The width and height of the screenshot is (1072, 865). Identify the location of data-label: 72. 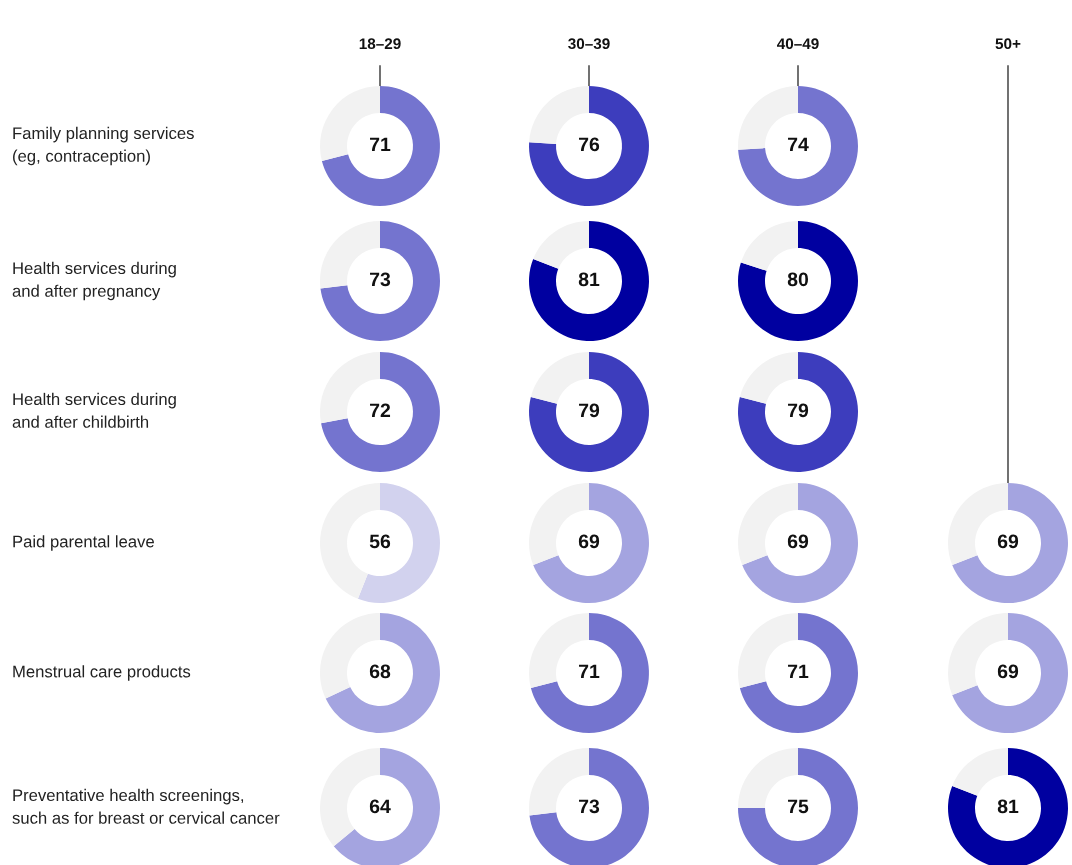
(380, 410).